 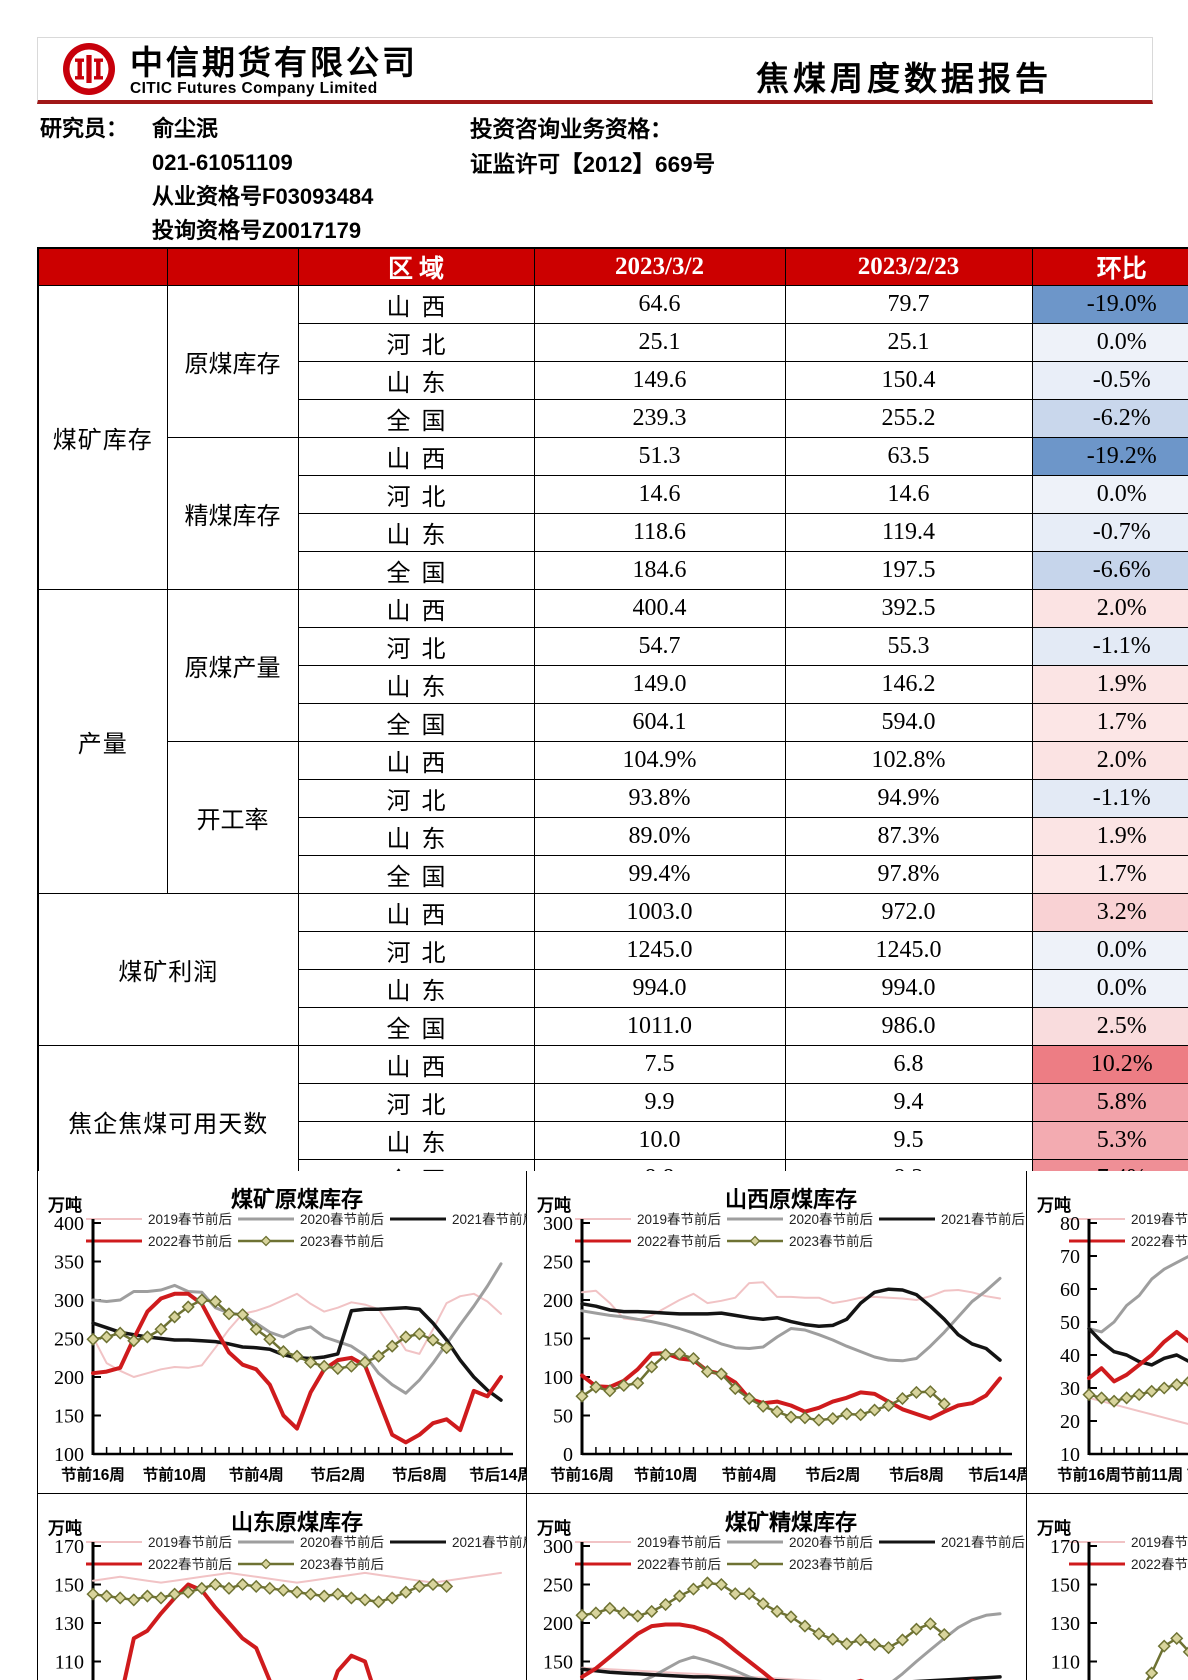 I want to click on table-header-cell, so click(x=232, y=266).